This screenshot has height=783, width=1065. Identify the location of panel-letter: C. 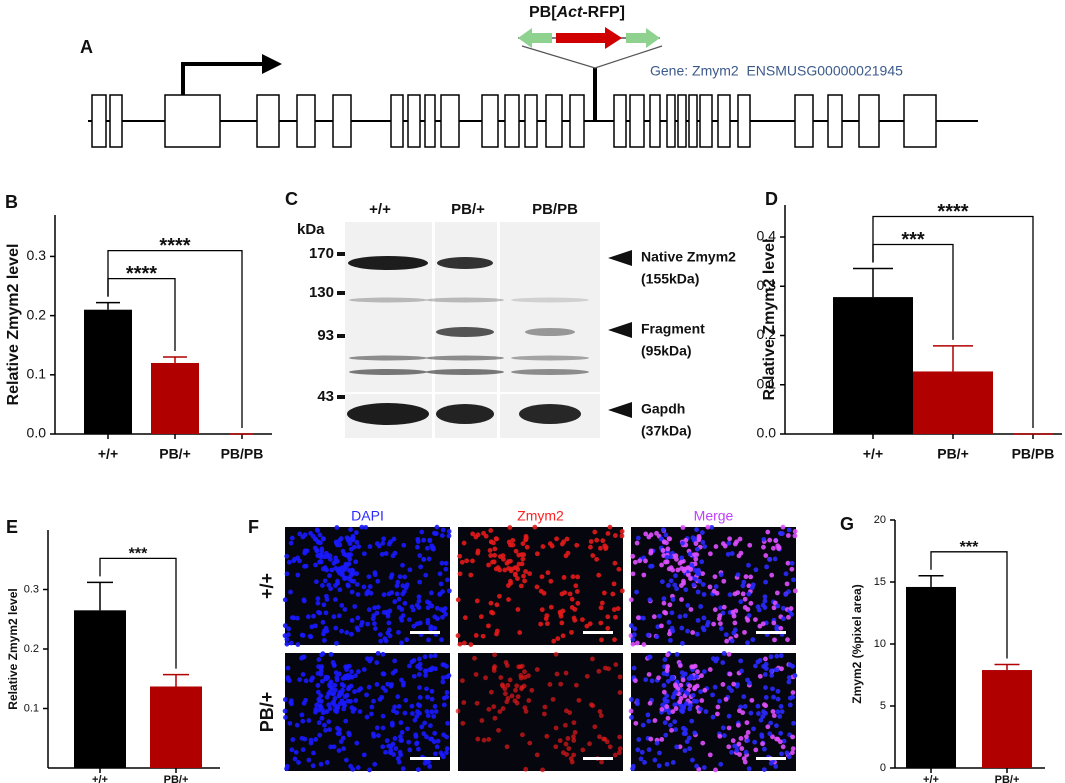
(291, 199).